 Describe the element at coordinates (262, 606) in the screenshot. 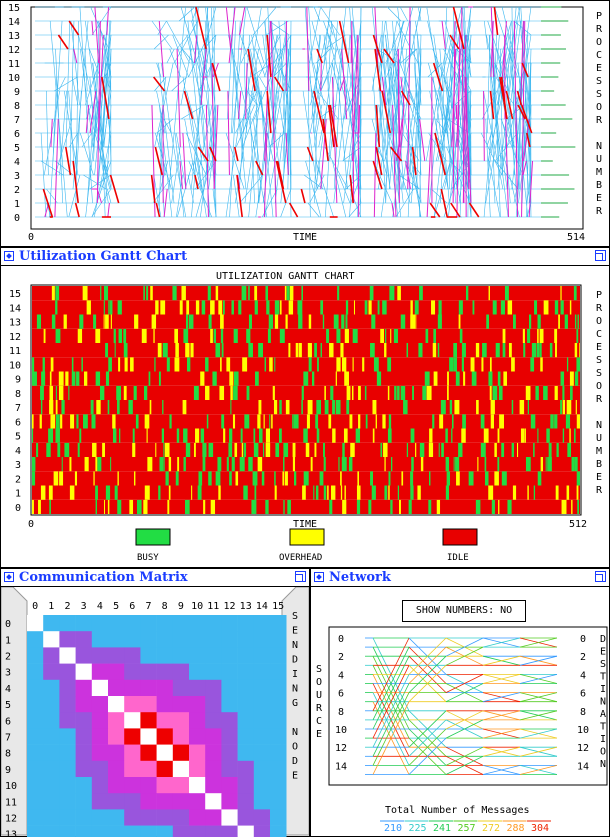

I see `matrix-col-label: 14` at that location.